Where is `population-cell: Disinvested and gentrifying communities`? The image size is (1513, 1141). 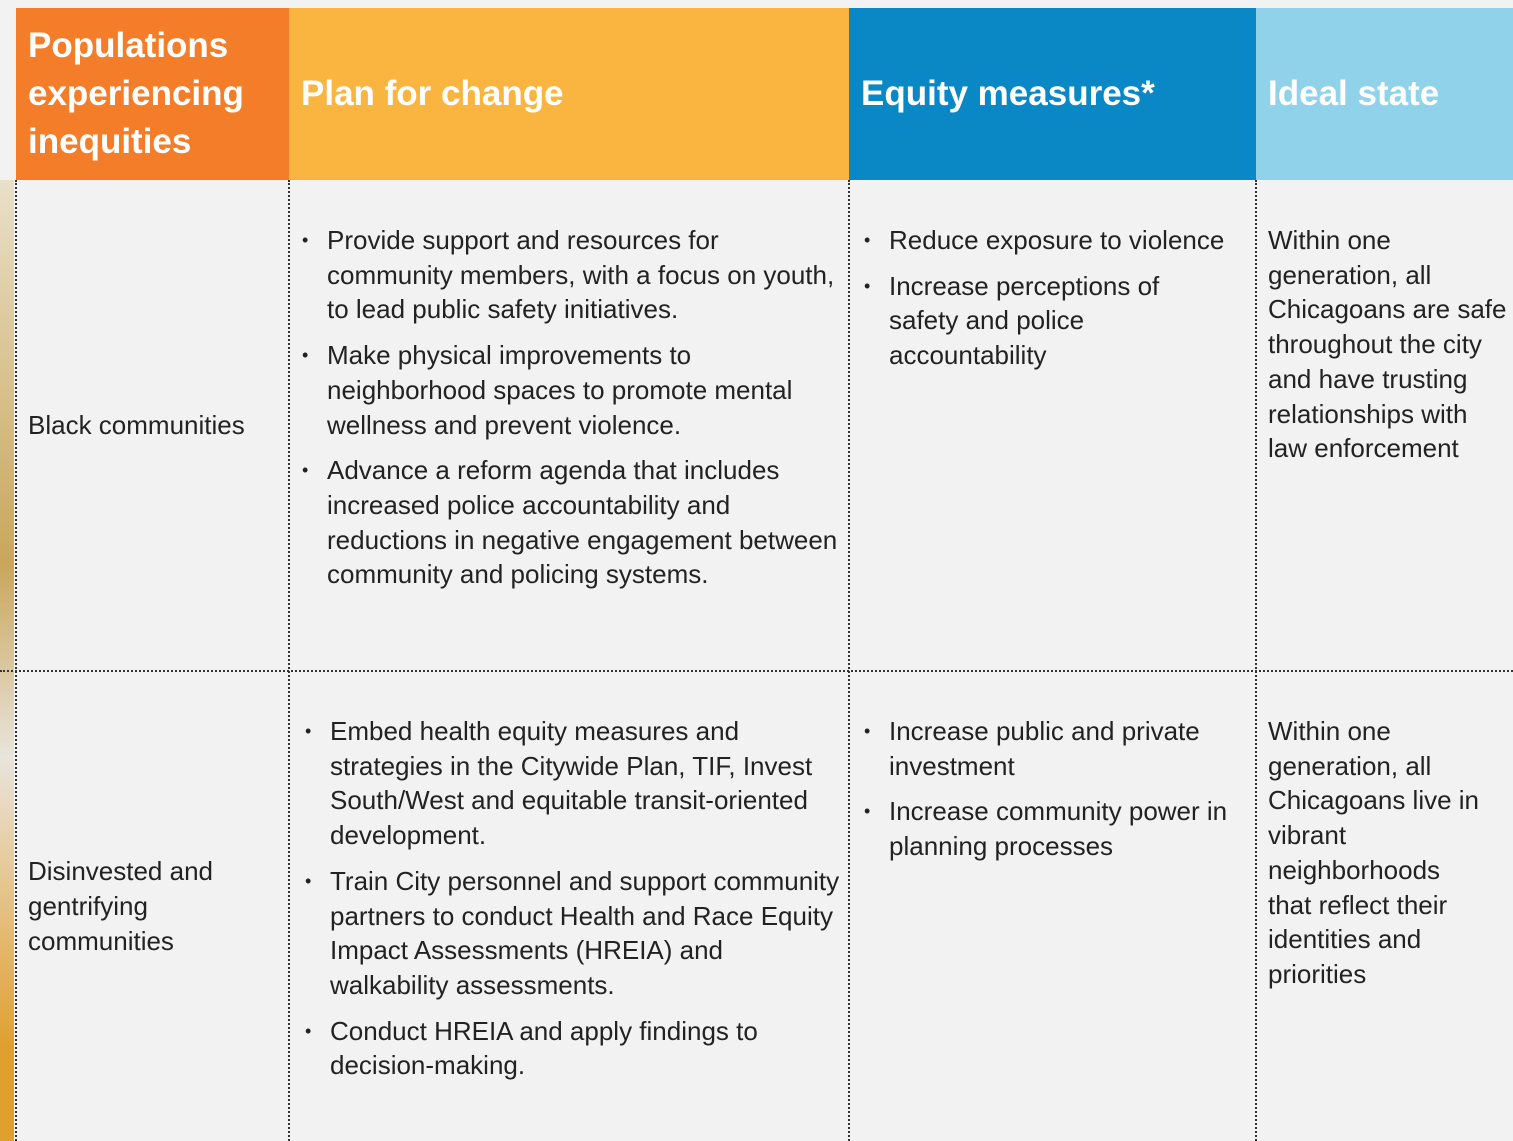
population-cell: Disinvested and gentrifying communities is located at coordinates (135, 906).